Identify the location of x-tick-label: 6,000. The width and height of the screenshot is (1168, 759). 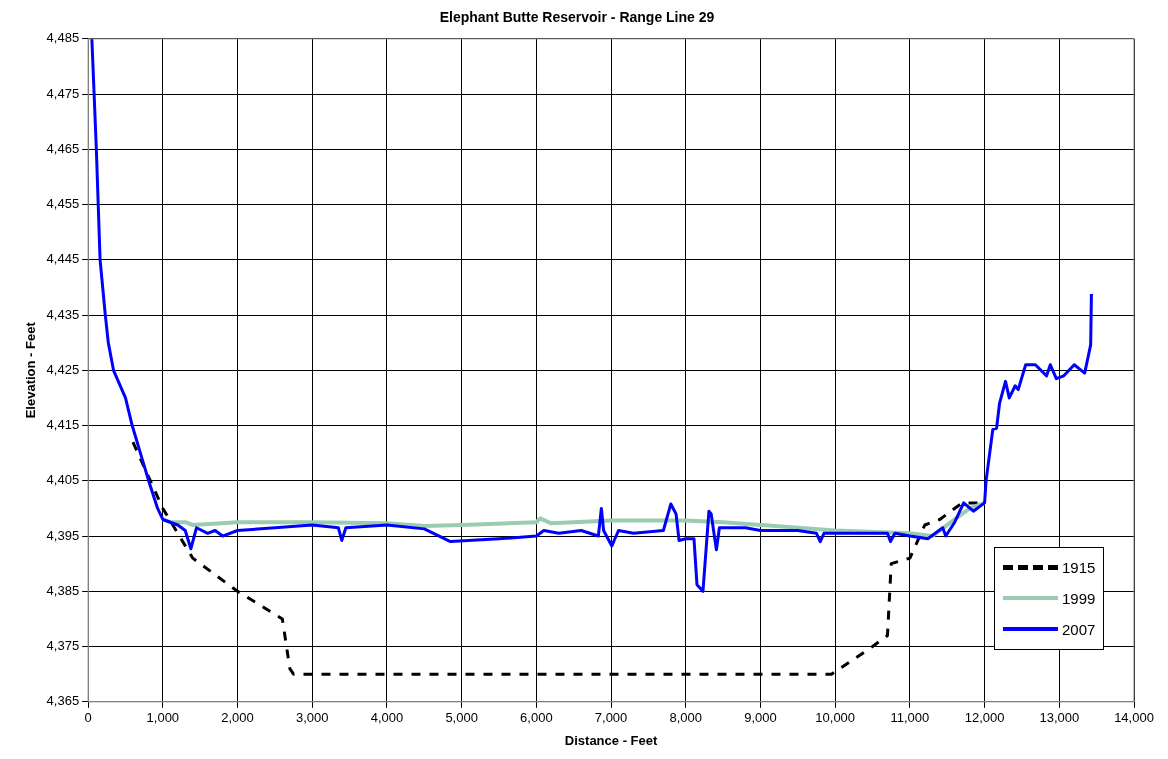
(536, 718).